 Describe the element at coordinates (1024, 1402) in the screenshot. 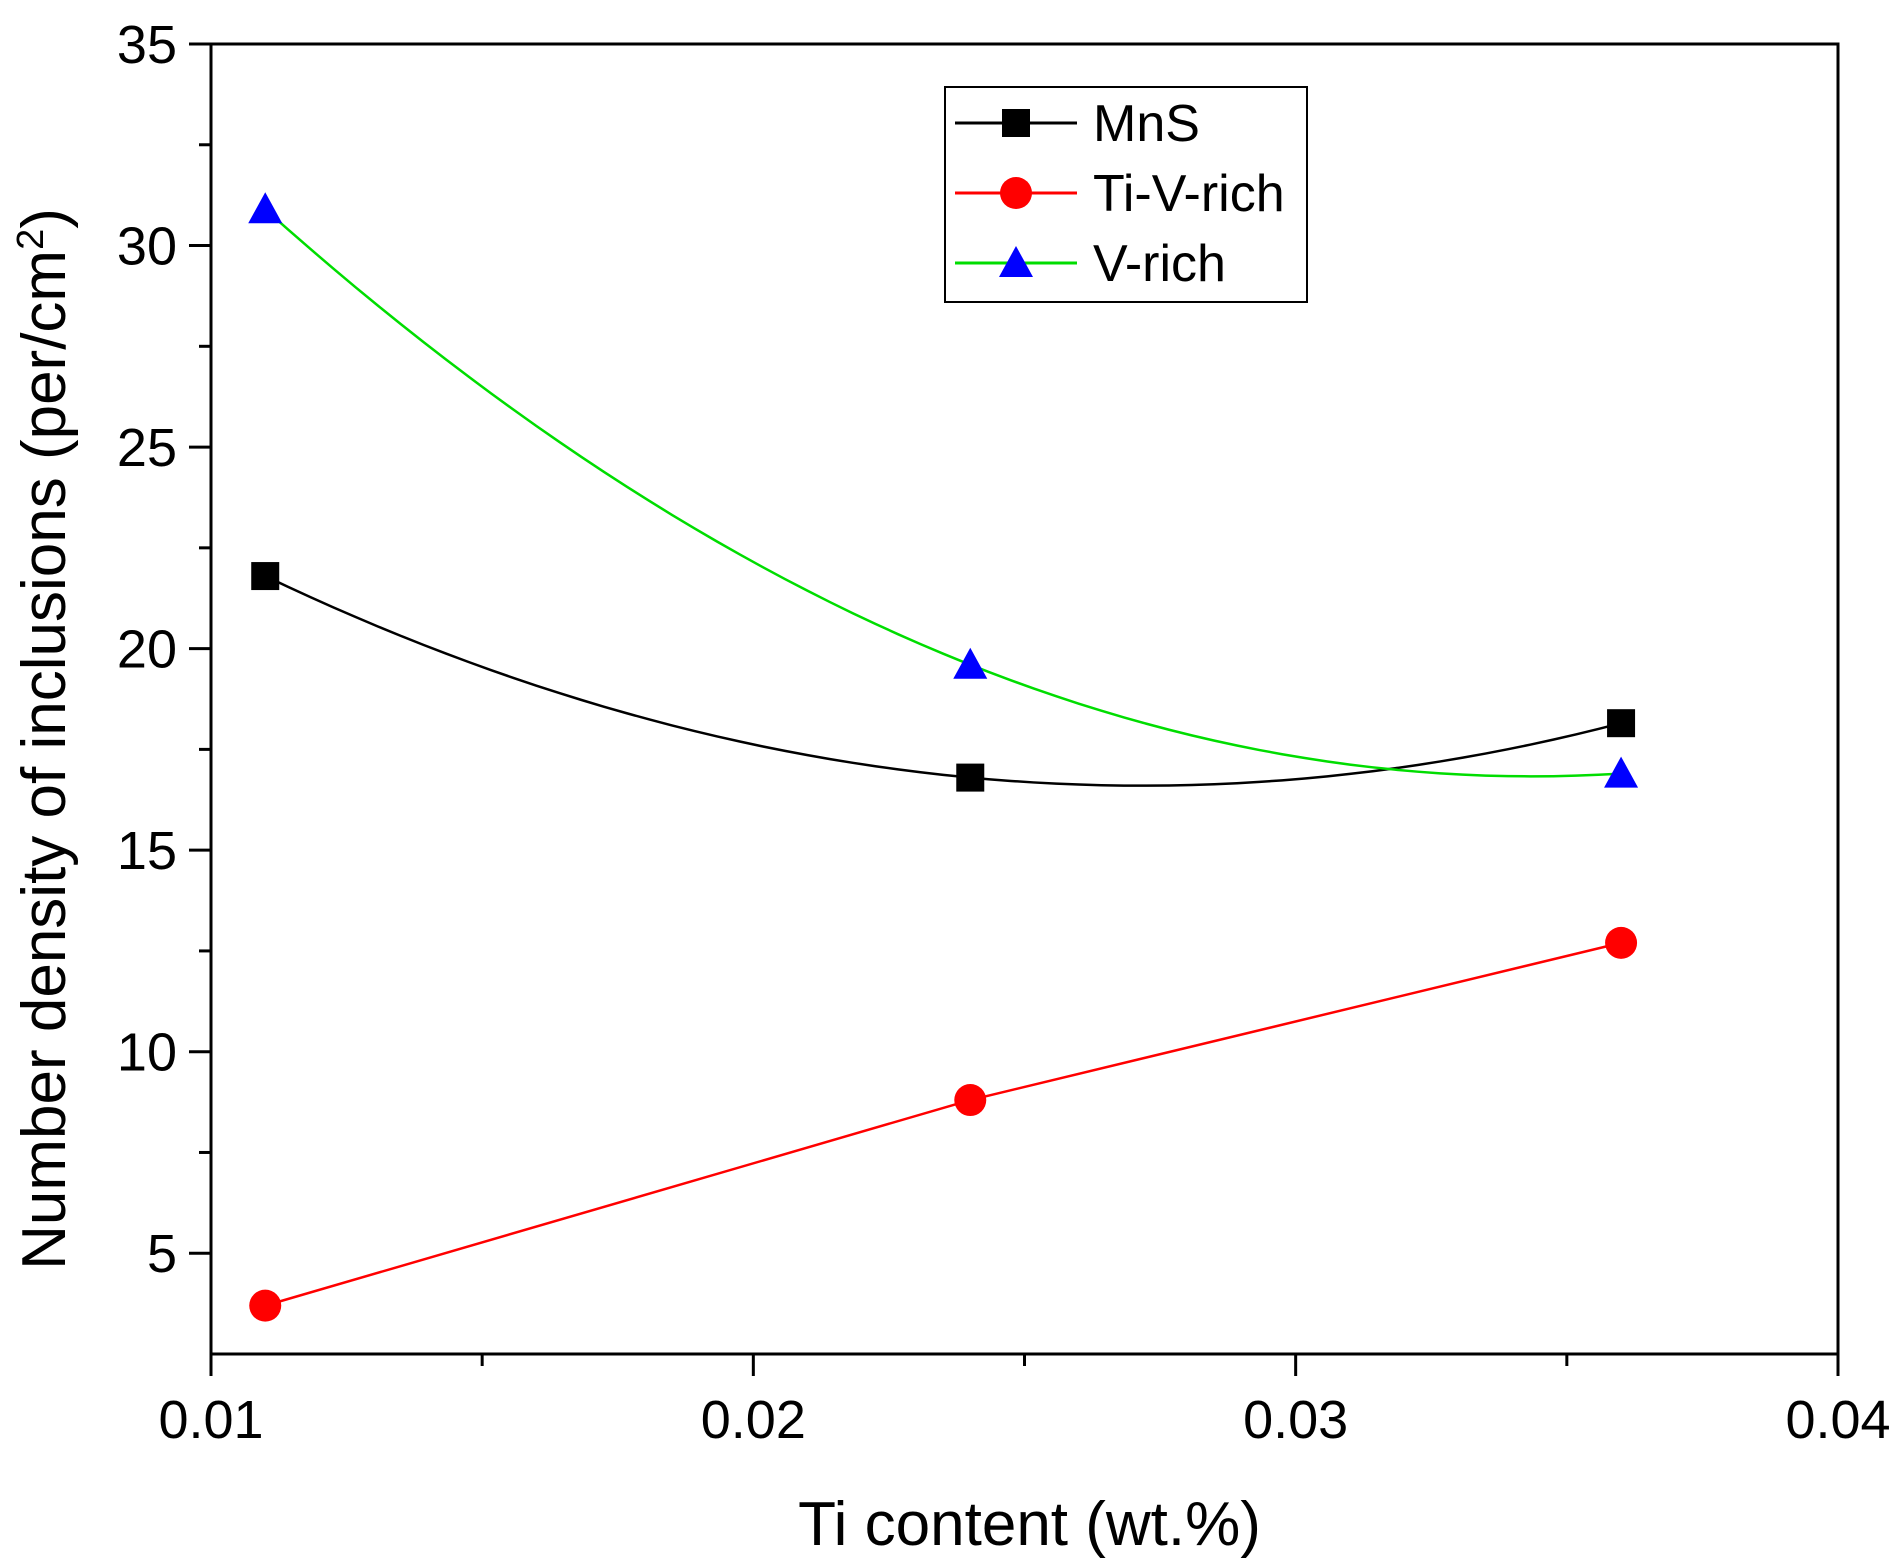

I see `x-axis-ticks: 0.01 0.02 0.03 0.04` at that location.